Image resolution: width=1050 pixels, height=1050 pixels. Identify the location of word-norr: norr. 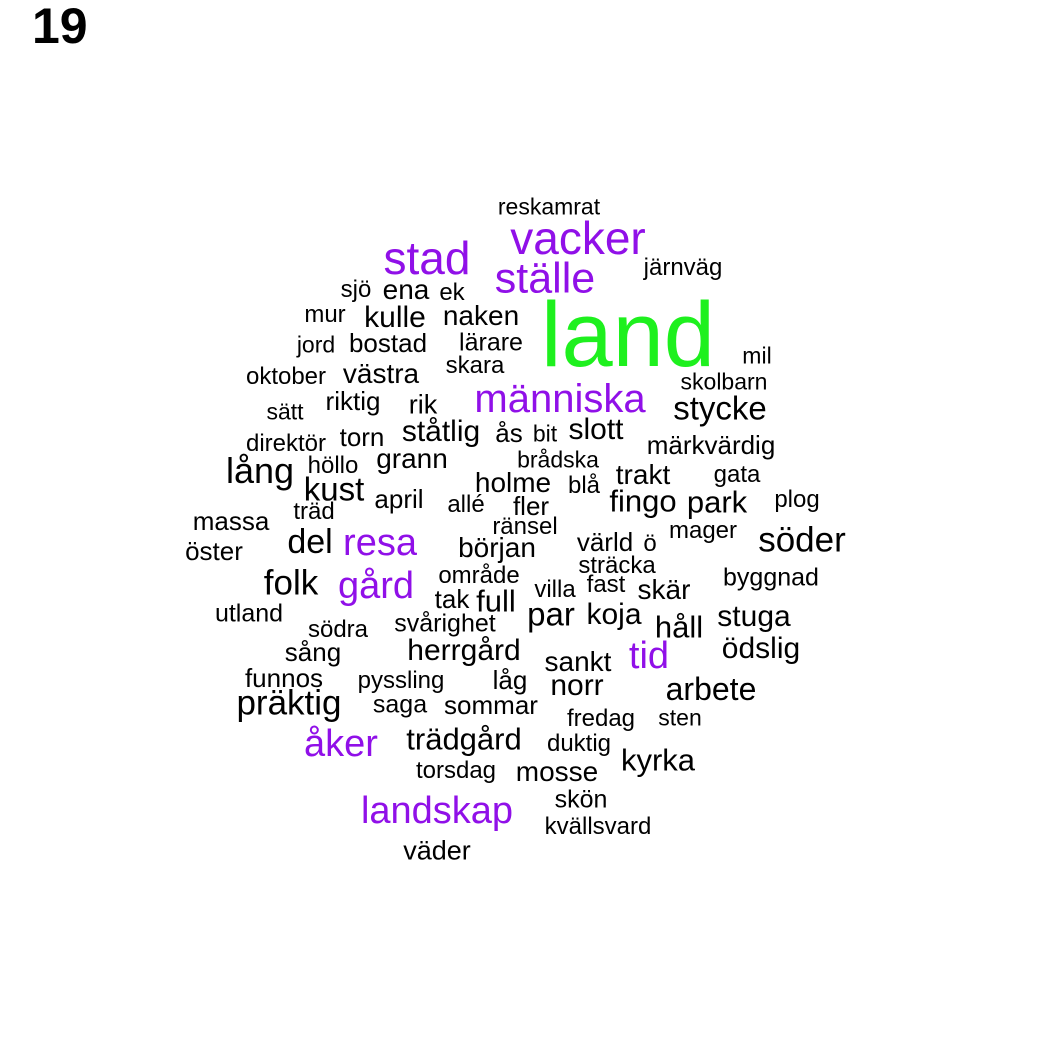
(577, 685).